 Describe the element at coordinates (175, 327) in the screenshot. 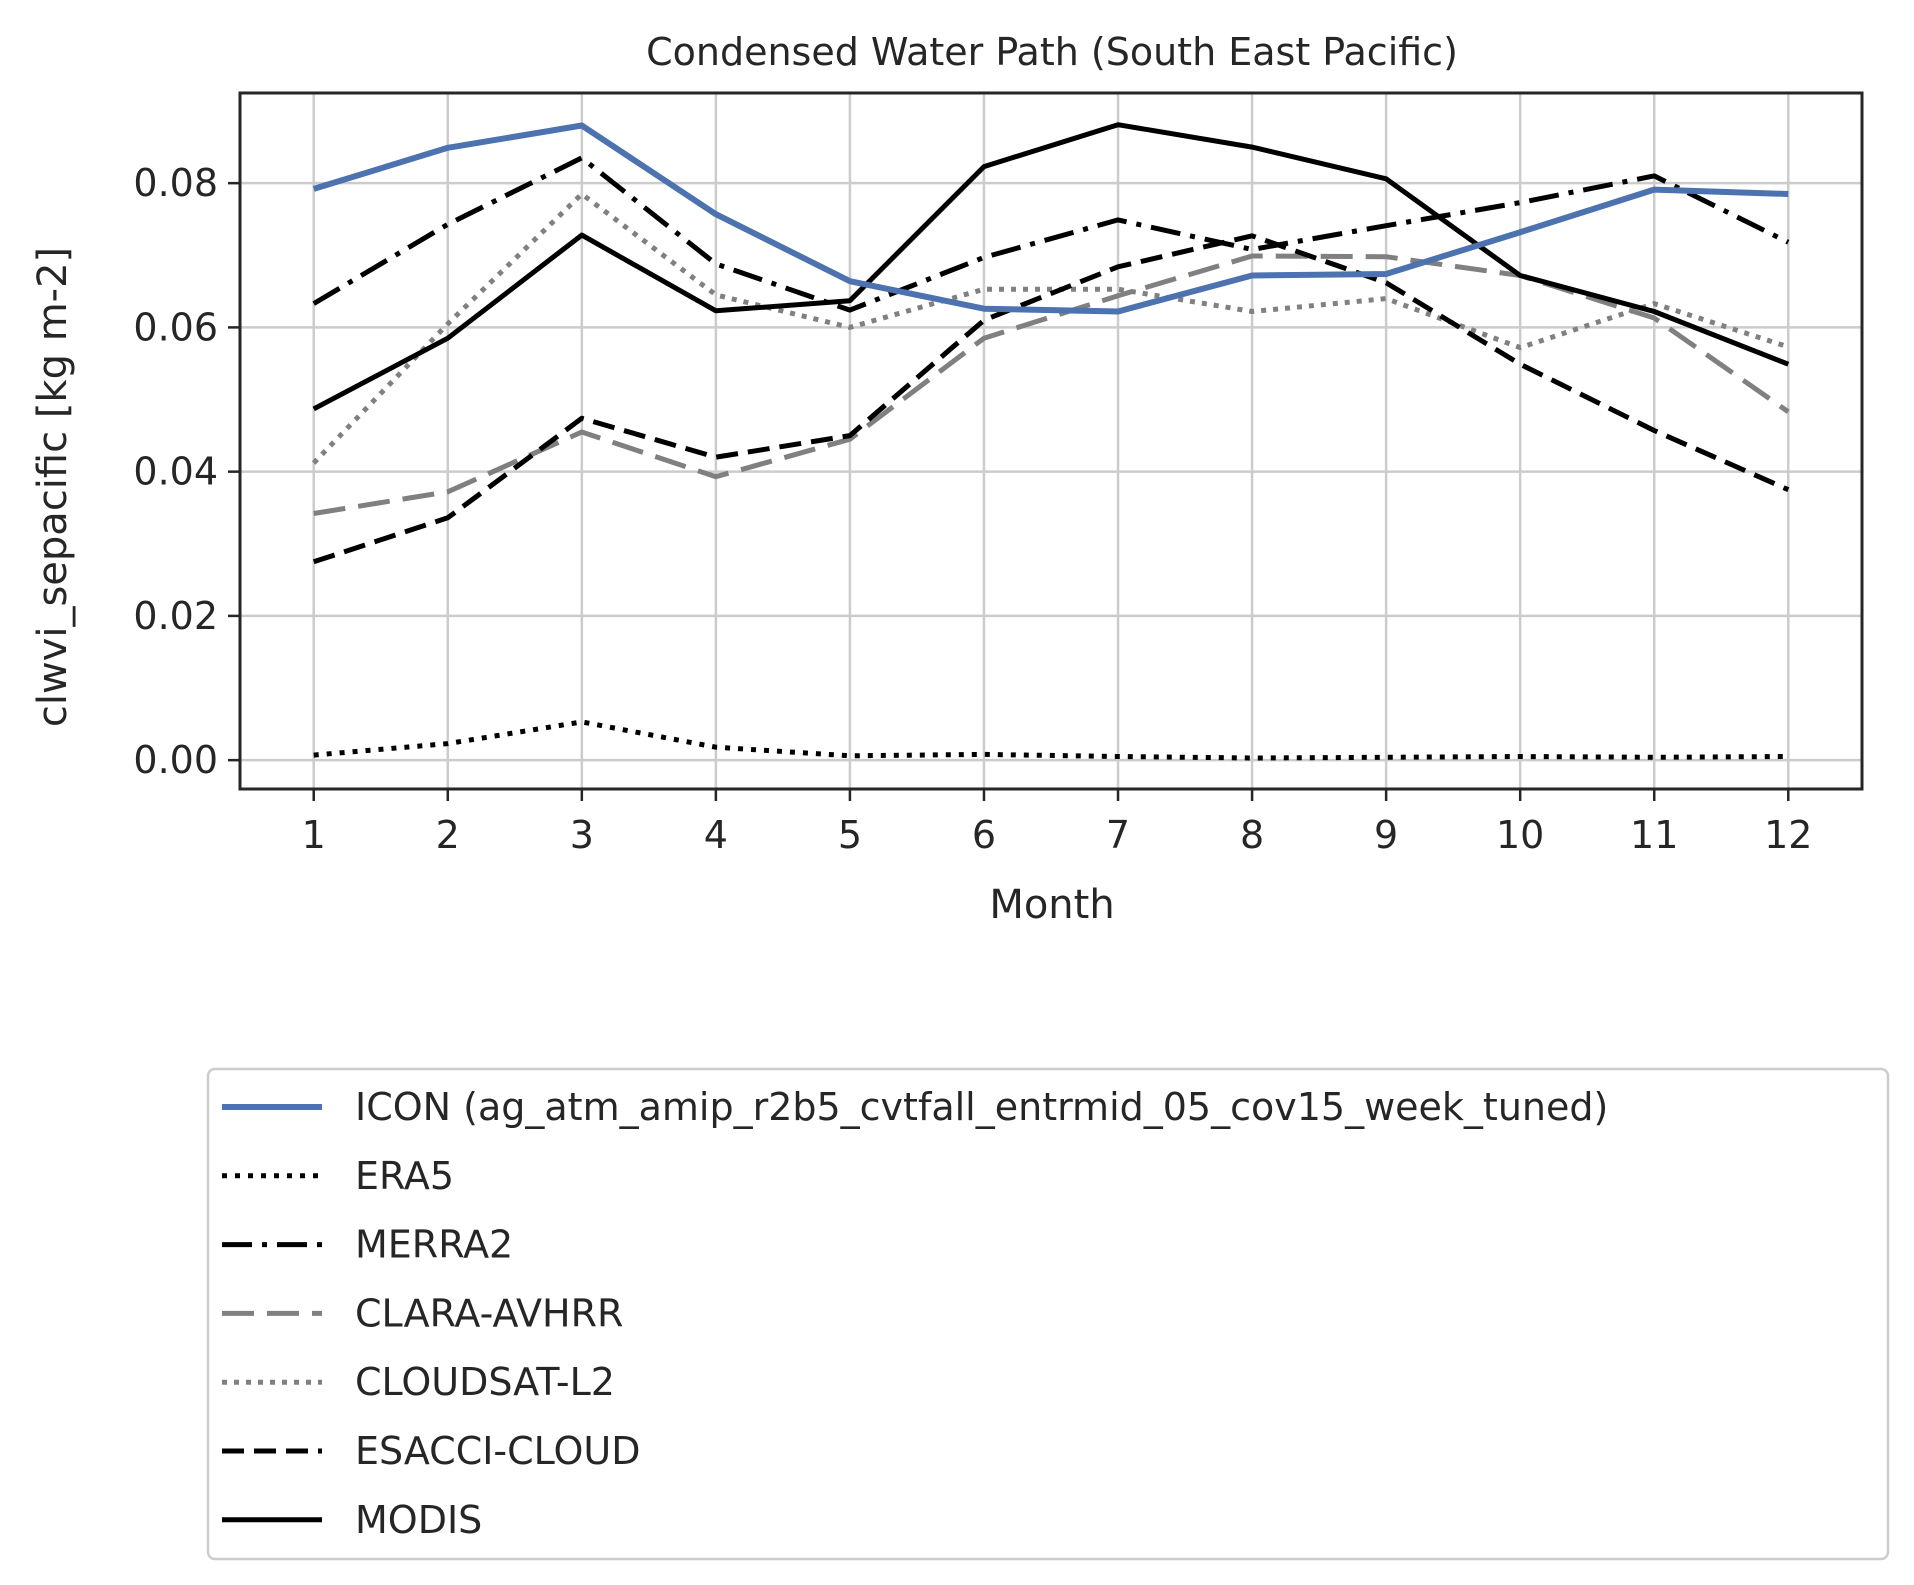

I see `y-tick-label: 0.06` at that location.